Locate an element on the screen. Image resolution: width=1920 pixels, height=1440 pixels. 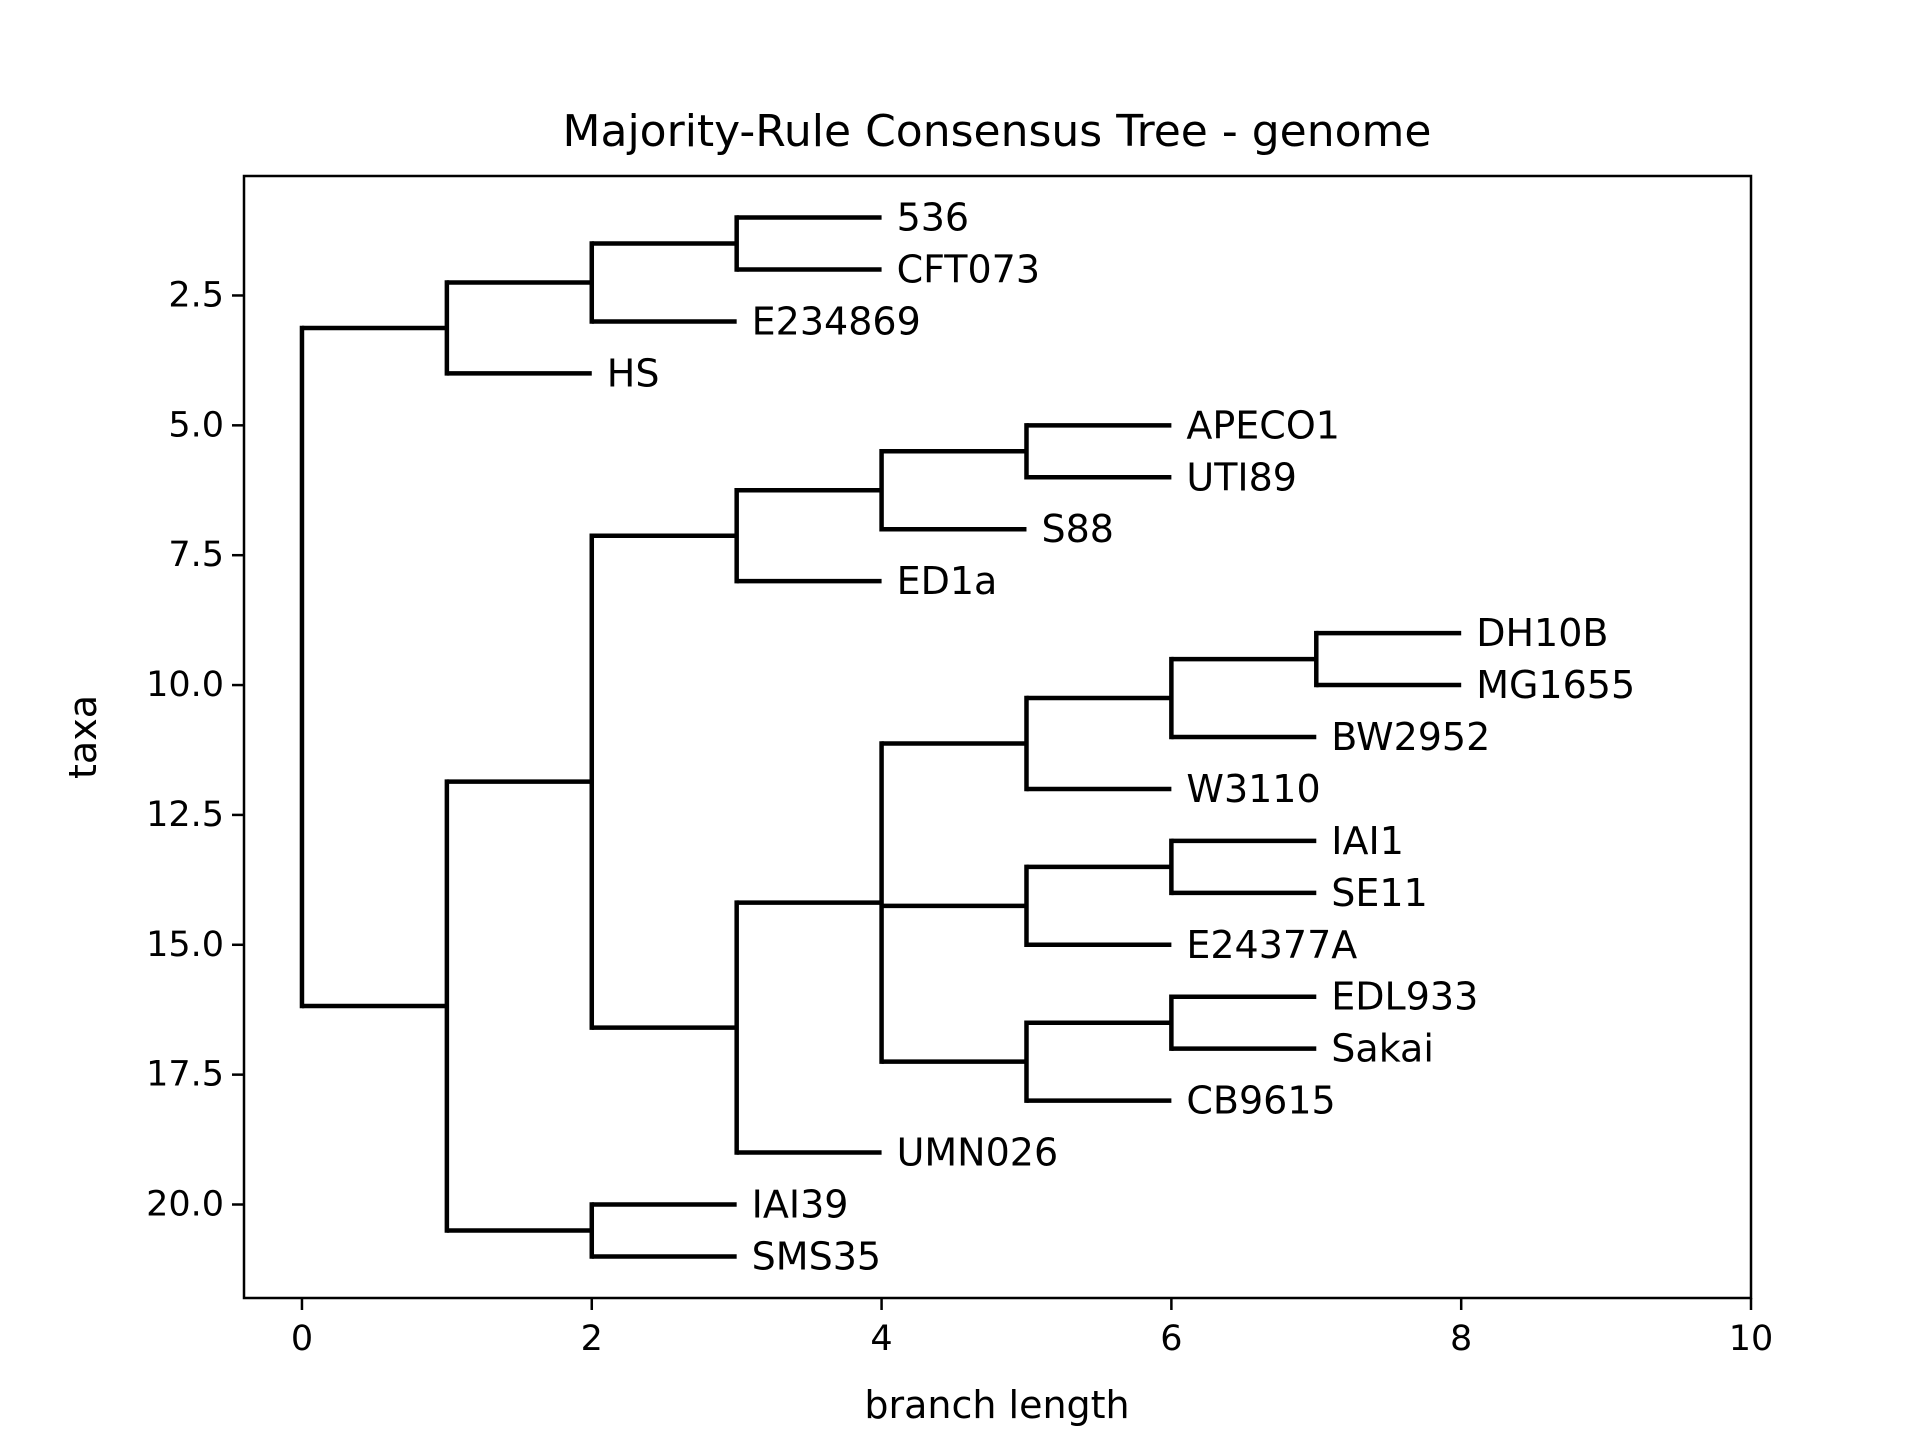
x-tick-label: 10 is located at coordinates (1751, 1339).